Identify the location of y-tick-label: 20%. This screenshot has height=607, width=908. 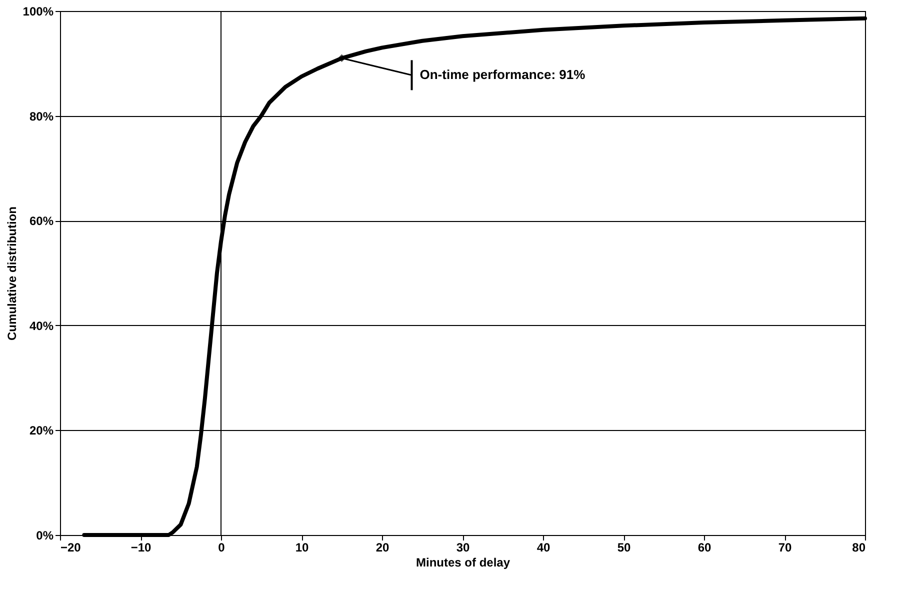
(41, 431).